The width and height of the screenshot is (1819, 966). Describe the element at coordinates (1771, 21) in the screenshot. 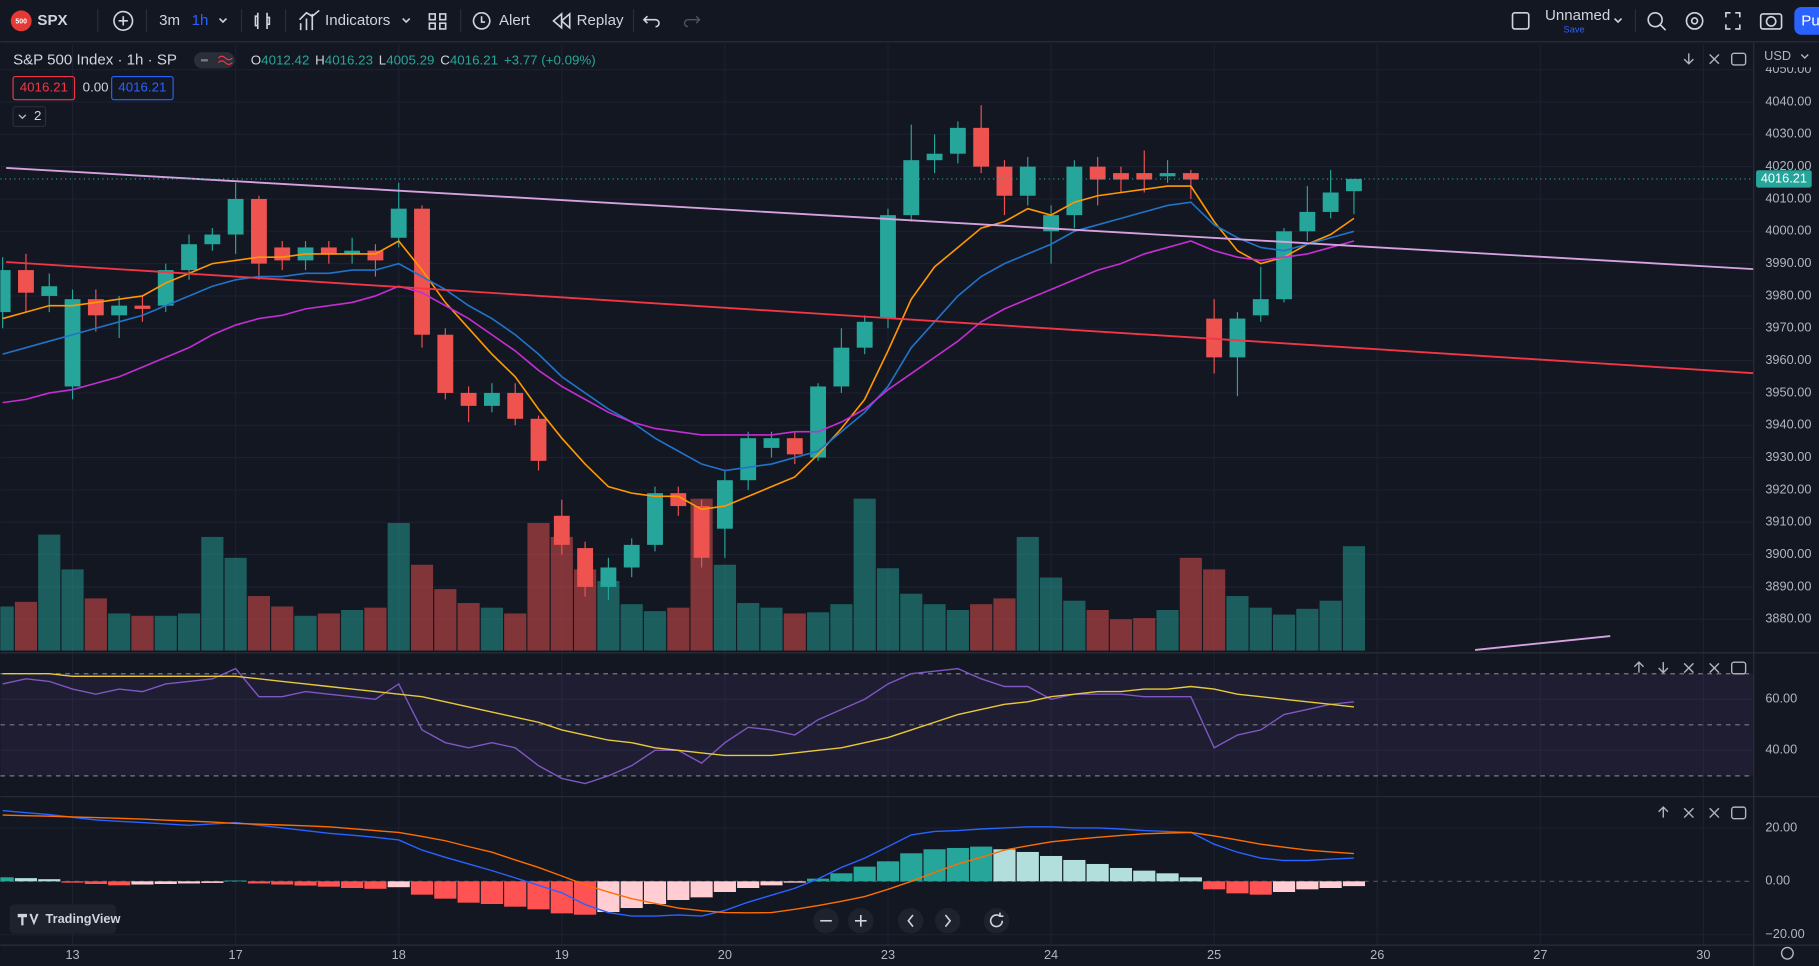

I see `snapshot-button` at that location.